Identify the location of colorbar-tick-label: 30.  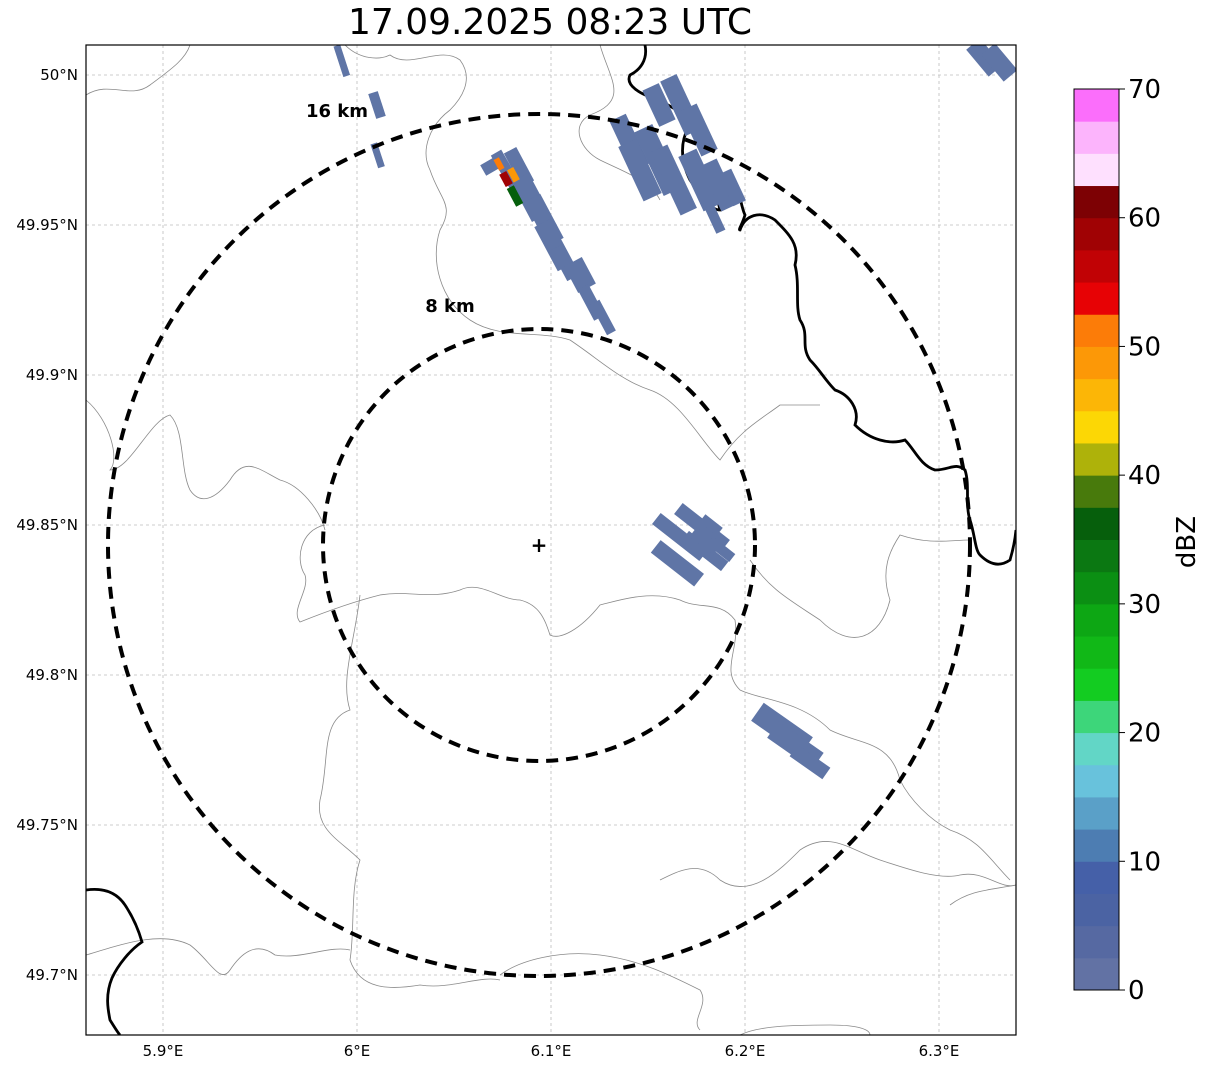
(1144, 605).